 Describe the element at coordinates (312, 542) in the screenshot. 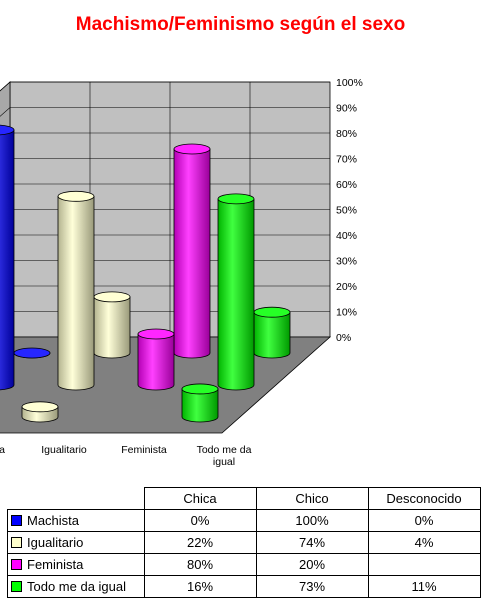

I see `table-cell: 74%` at that location.